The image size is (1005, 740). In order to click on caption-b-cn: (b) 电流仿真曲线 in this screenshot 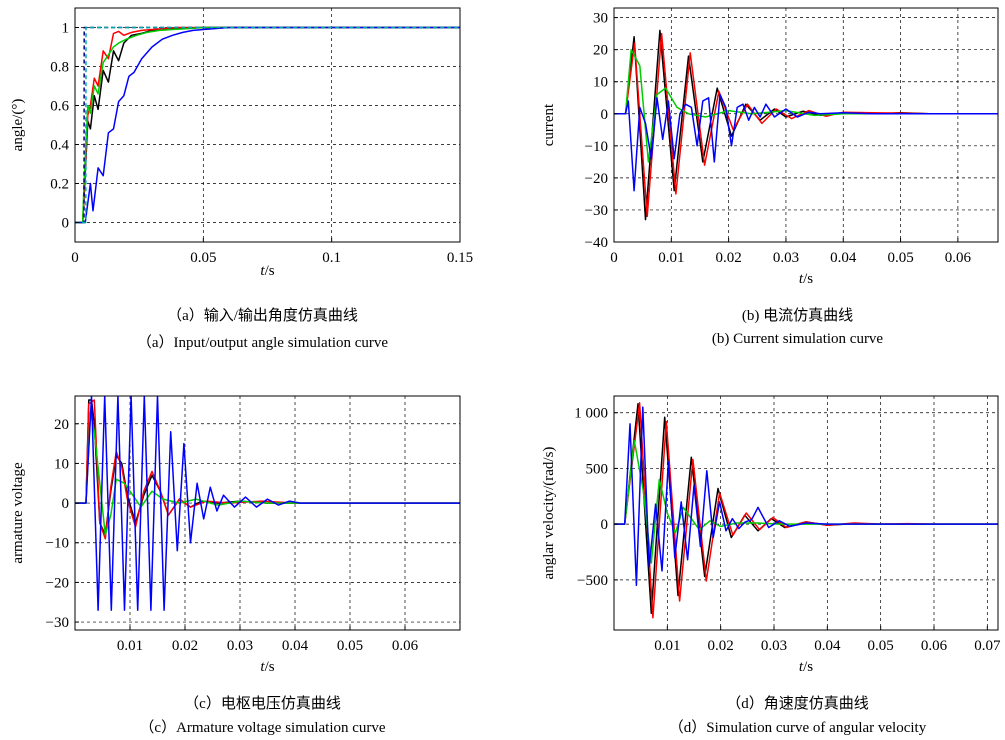, I will do `click(797, 316)`.